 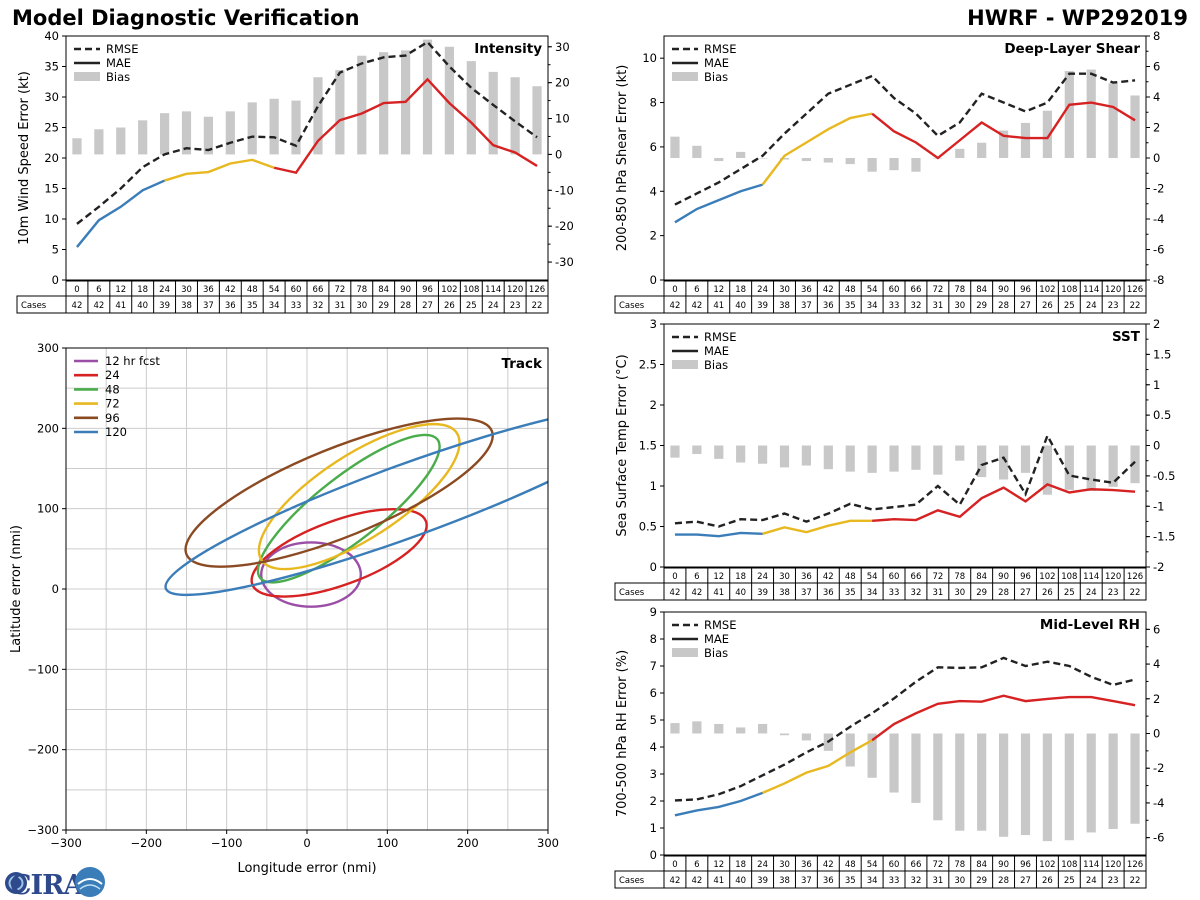 I want to click on legend-label-4: 96, so click(x=112, y=418).